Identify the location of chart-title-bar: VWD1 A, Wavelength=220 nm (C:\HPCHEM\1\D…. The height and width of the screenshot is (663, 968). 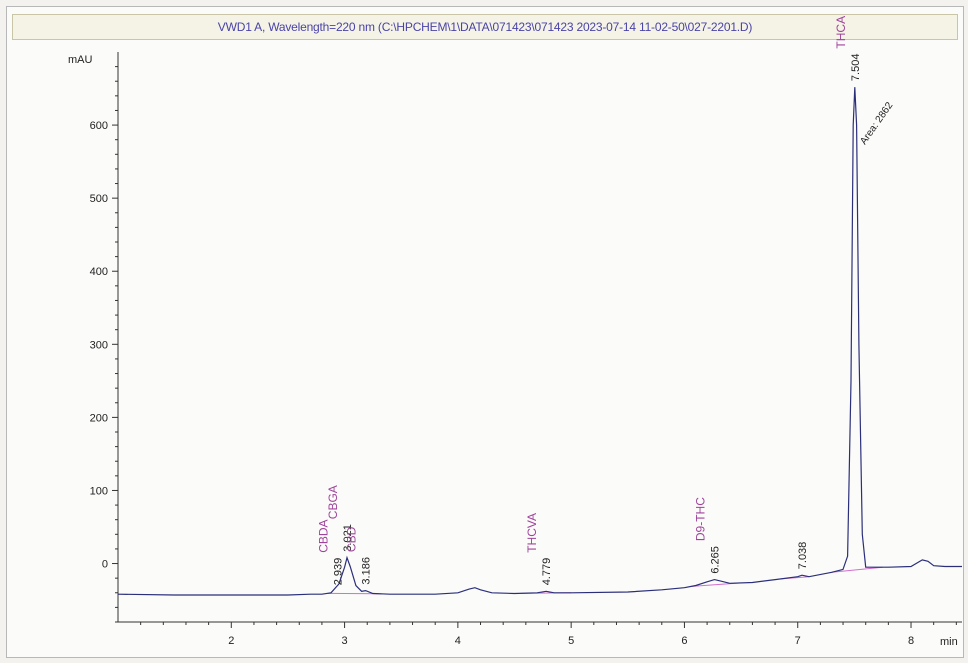
(485, 27).